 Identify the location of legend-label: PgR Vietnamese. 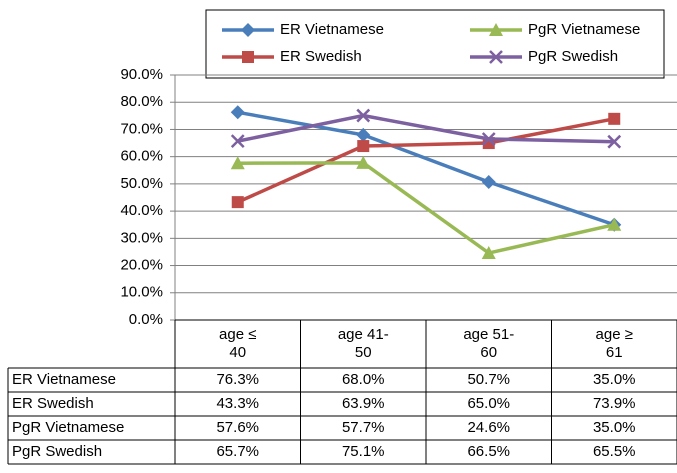
(584, 29).